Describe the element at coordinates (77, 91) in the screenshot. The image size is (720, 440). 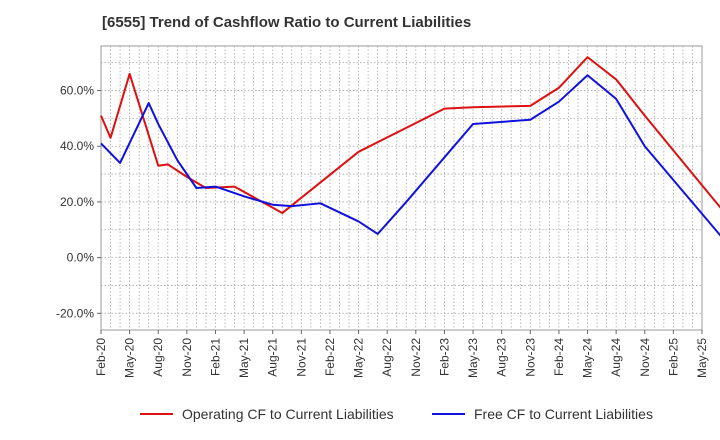
I see `y-tick-label: 60.0%` at that location.